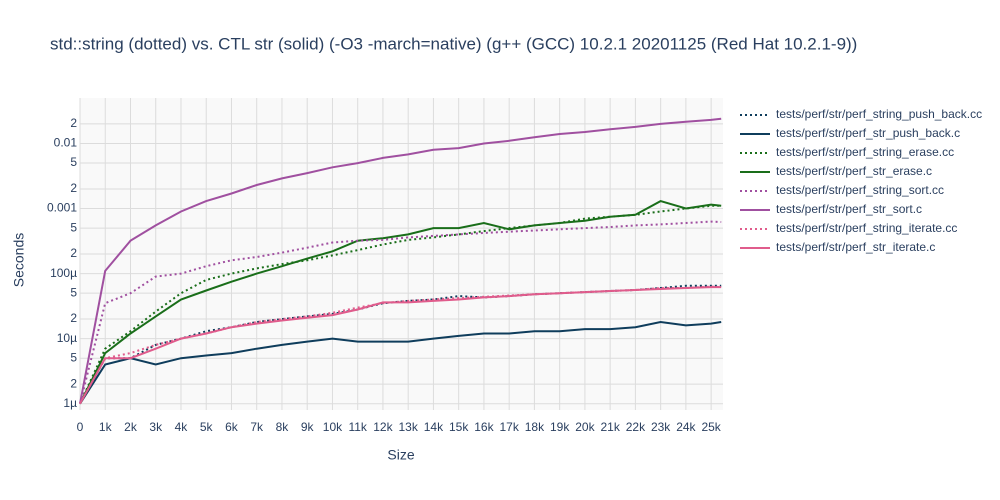  I want to click on x-tick-label: 1k, so click(106, 427).